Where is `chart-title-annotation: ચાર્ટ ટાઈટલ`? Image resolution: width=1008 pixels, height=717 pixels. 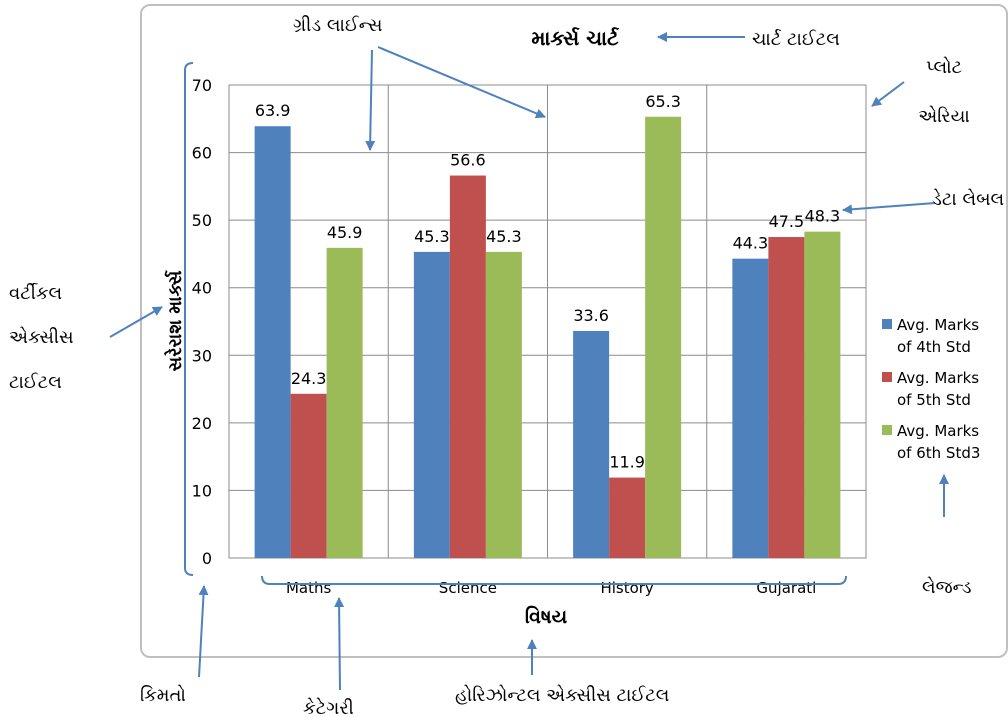
chart-title-annotation: ચાર્ટ ટાઈટલ is located at coordinates (796, 39).